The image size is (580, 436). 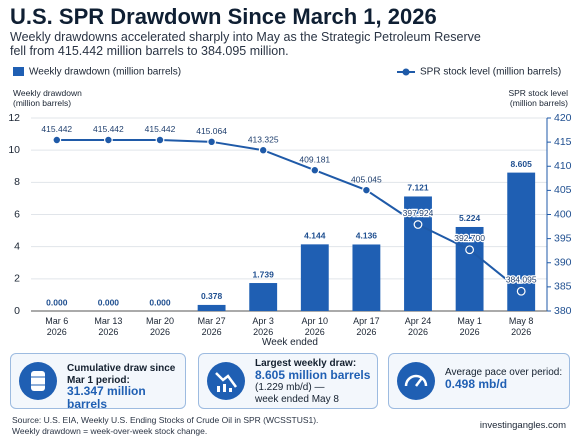 I want to click on card-note: (1.229 mb/d) — week ended May 8, so click(x=297, y=393).